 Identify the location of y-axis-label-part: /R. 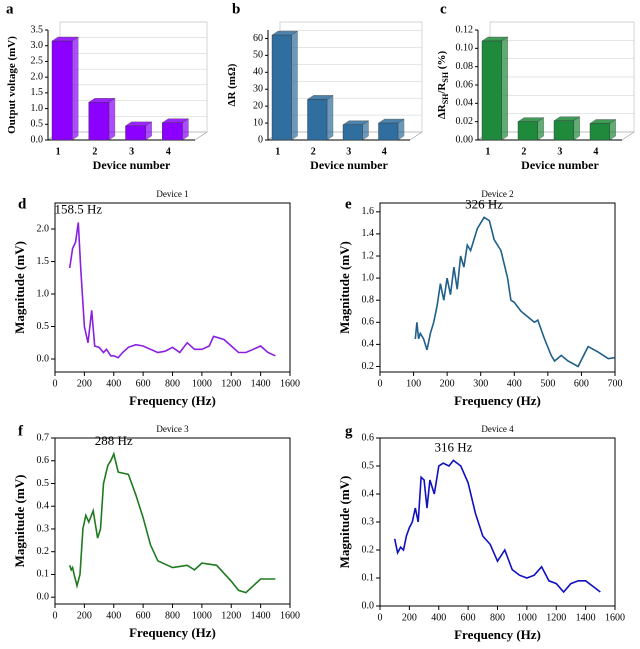
(442, 88).